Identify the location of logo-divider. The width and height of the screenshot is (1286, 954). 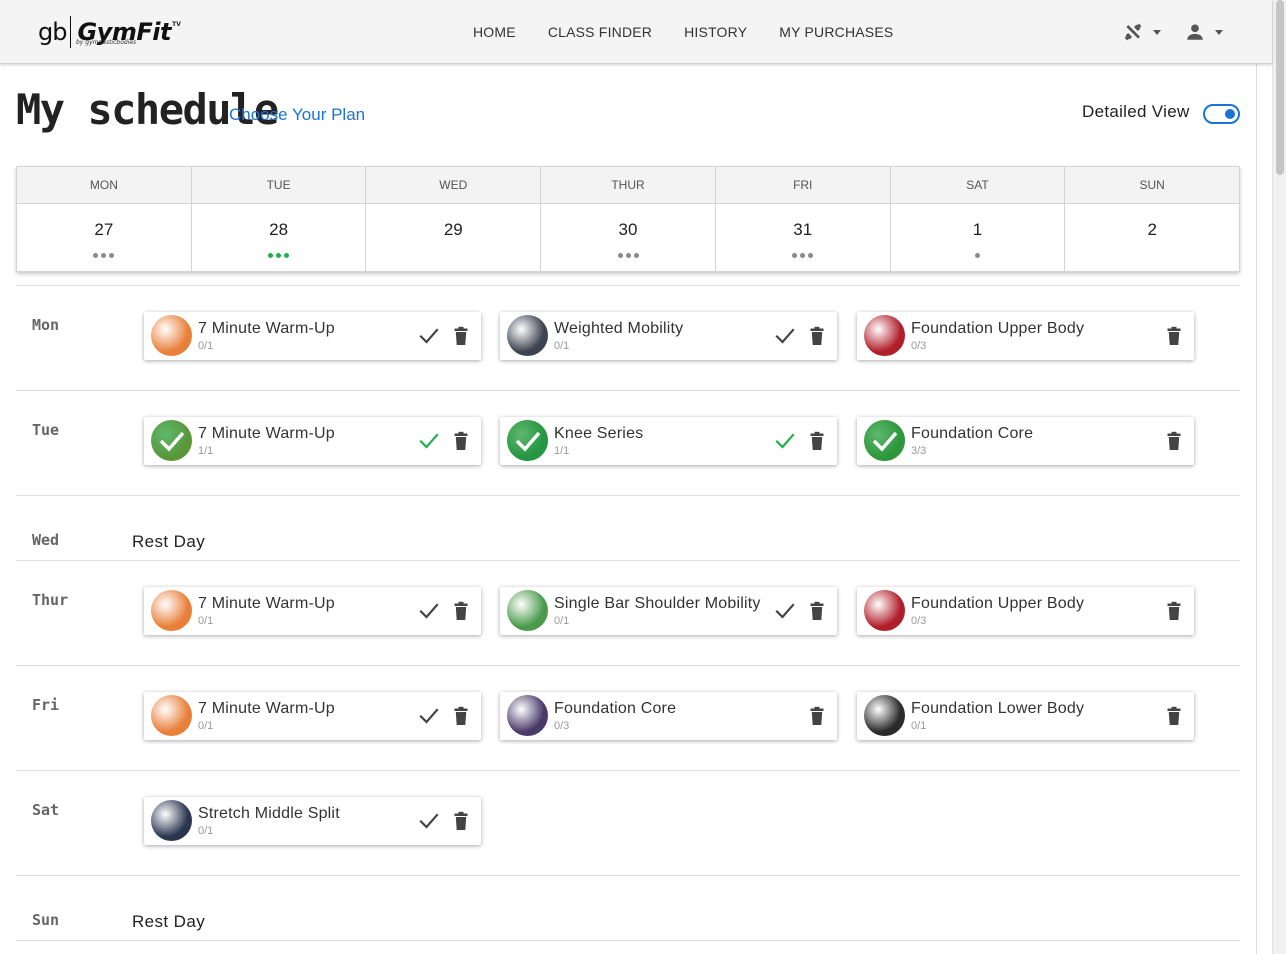
(71, 32).